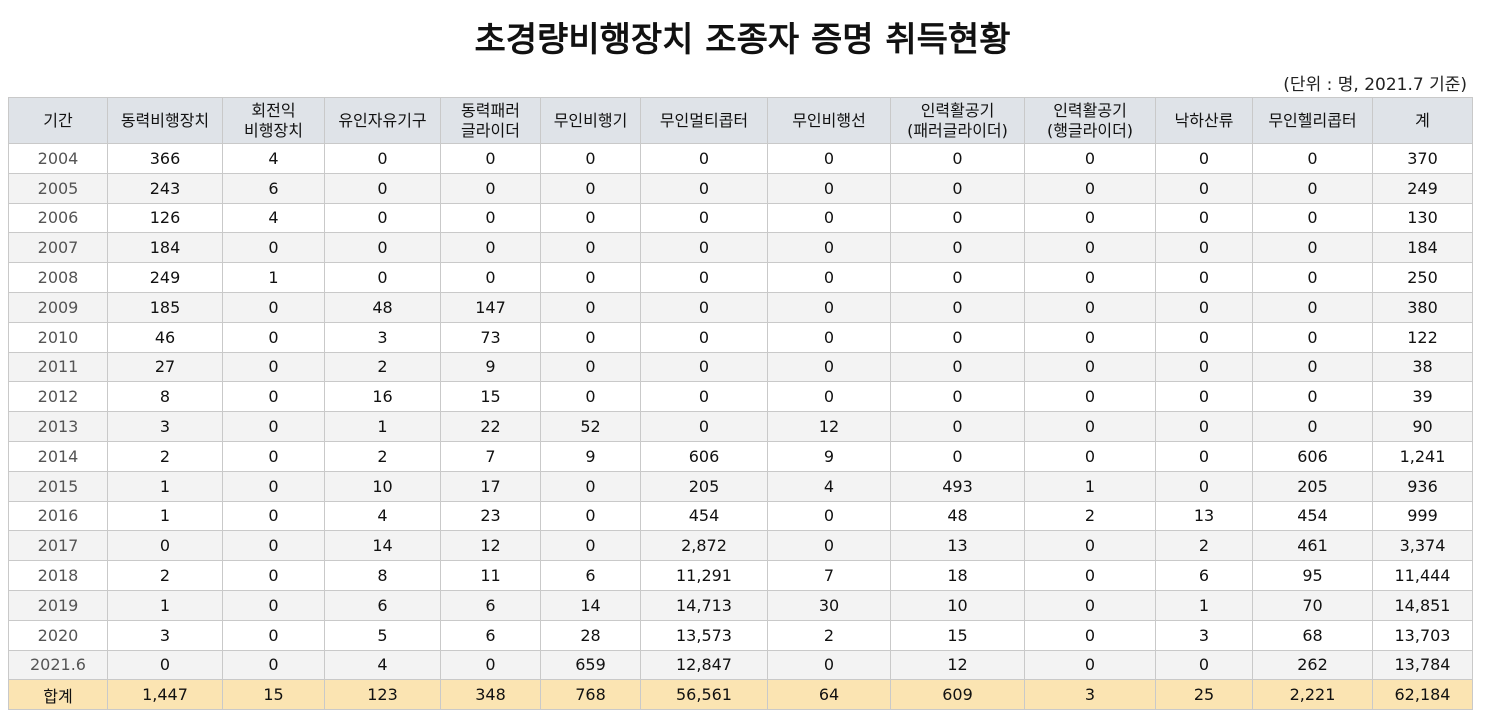 The width and height of the screenshot is (1485, 720). Describe the element at coordinates (490, 575) in the screenshot. I see `cell: 11` at that location.